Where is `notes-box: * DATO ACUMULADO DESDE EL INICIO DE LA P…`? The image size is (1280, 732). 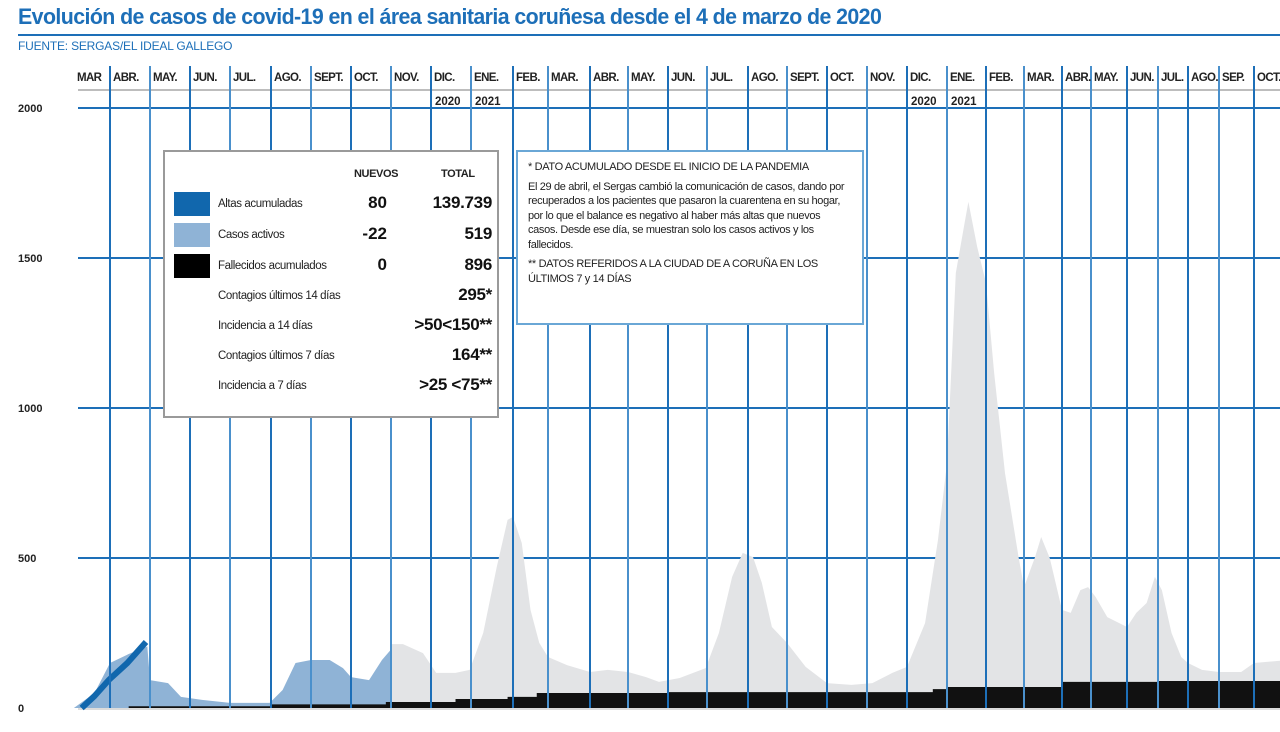 notes-box: * DATO ACUMULADO DESDE EL INICIO DE LA P… is located at coordinates (690, 237).